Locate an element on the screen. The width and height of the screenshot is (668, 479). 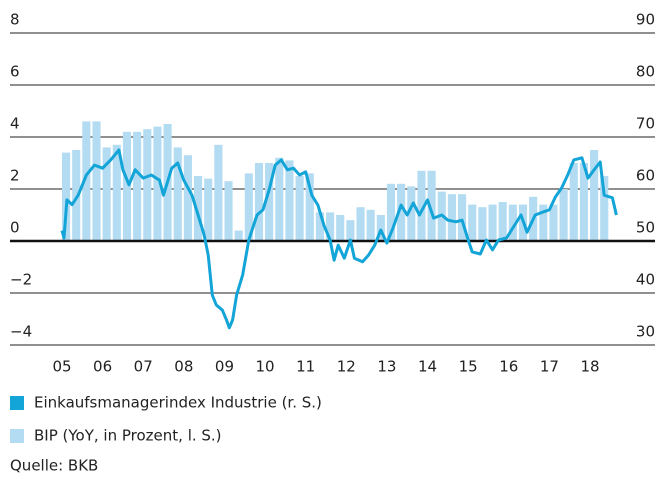
source: Quelle: BKB is located at coordinates (54, 466).